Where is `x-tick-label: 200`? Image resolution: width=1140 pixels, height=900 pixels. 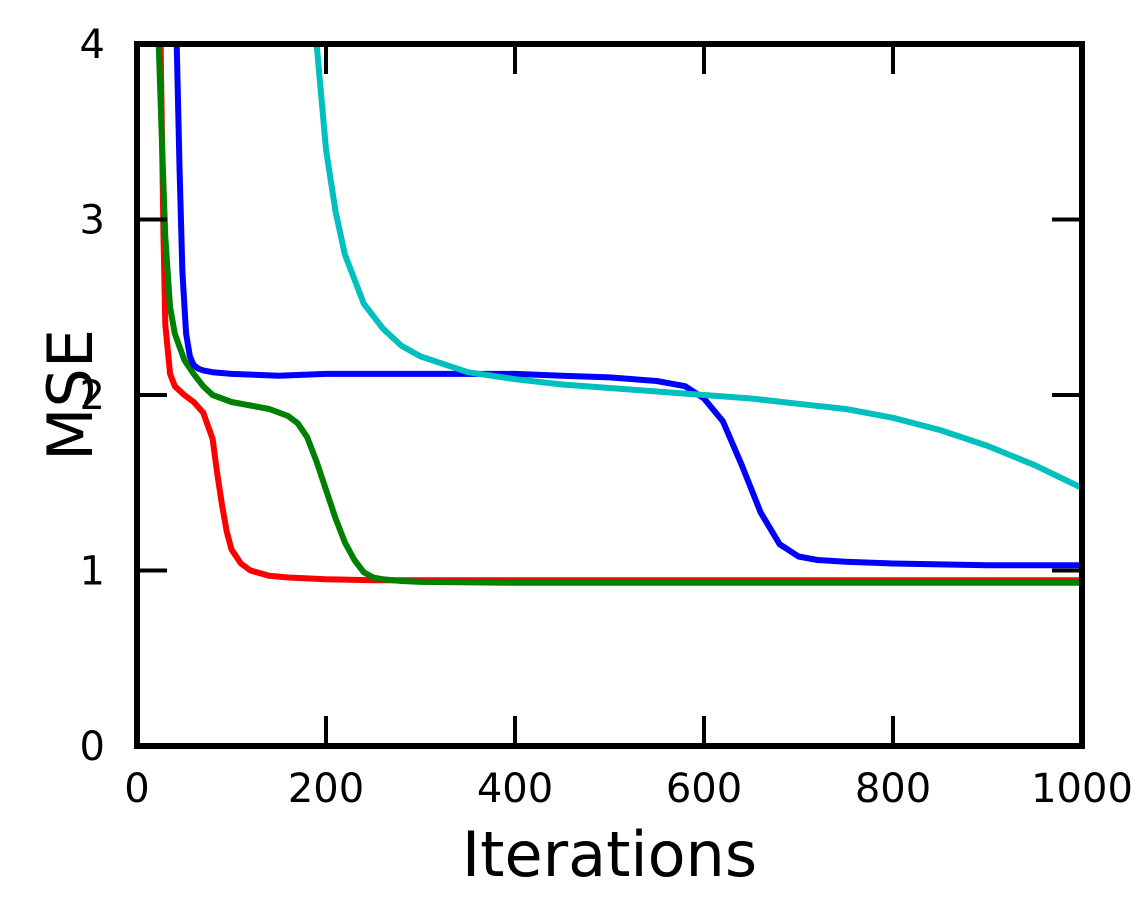
x-tick-label: 200 is located at coordinates (326, 789).